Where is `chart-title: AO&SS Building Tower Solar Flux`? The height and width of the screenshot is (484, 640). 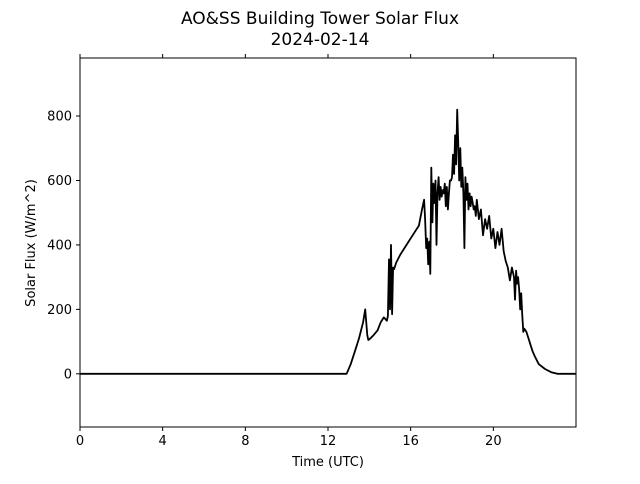
chart-title: AO&SS Building Tower Solar Flux is located at coordinates (320, 19).